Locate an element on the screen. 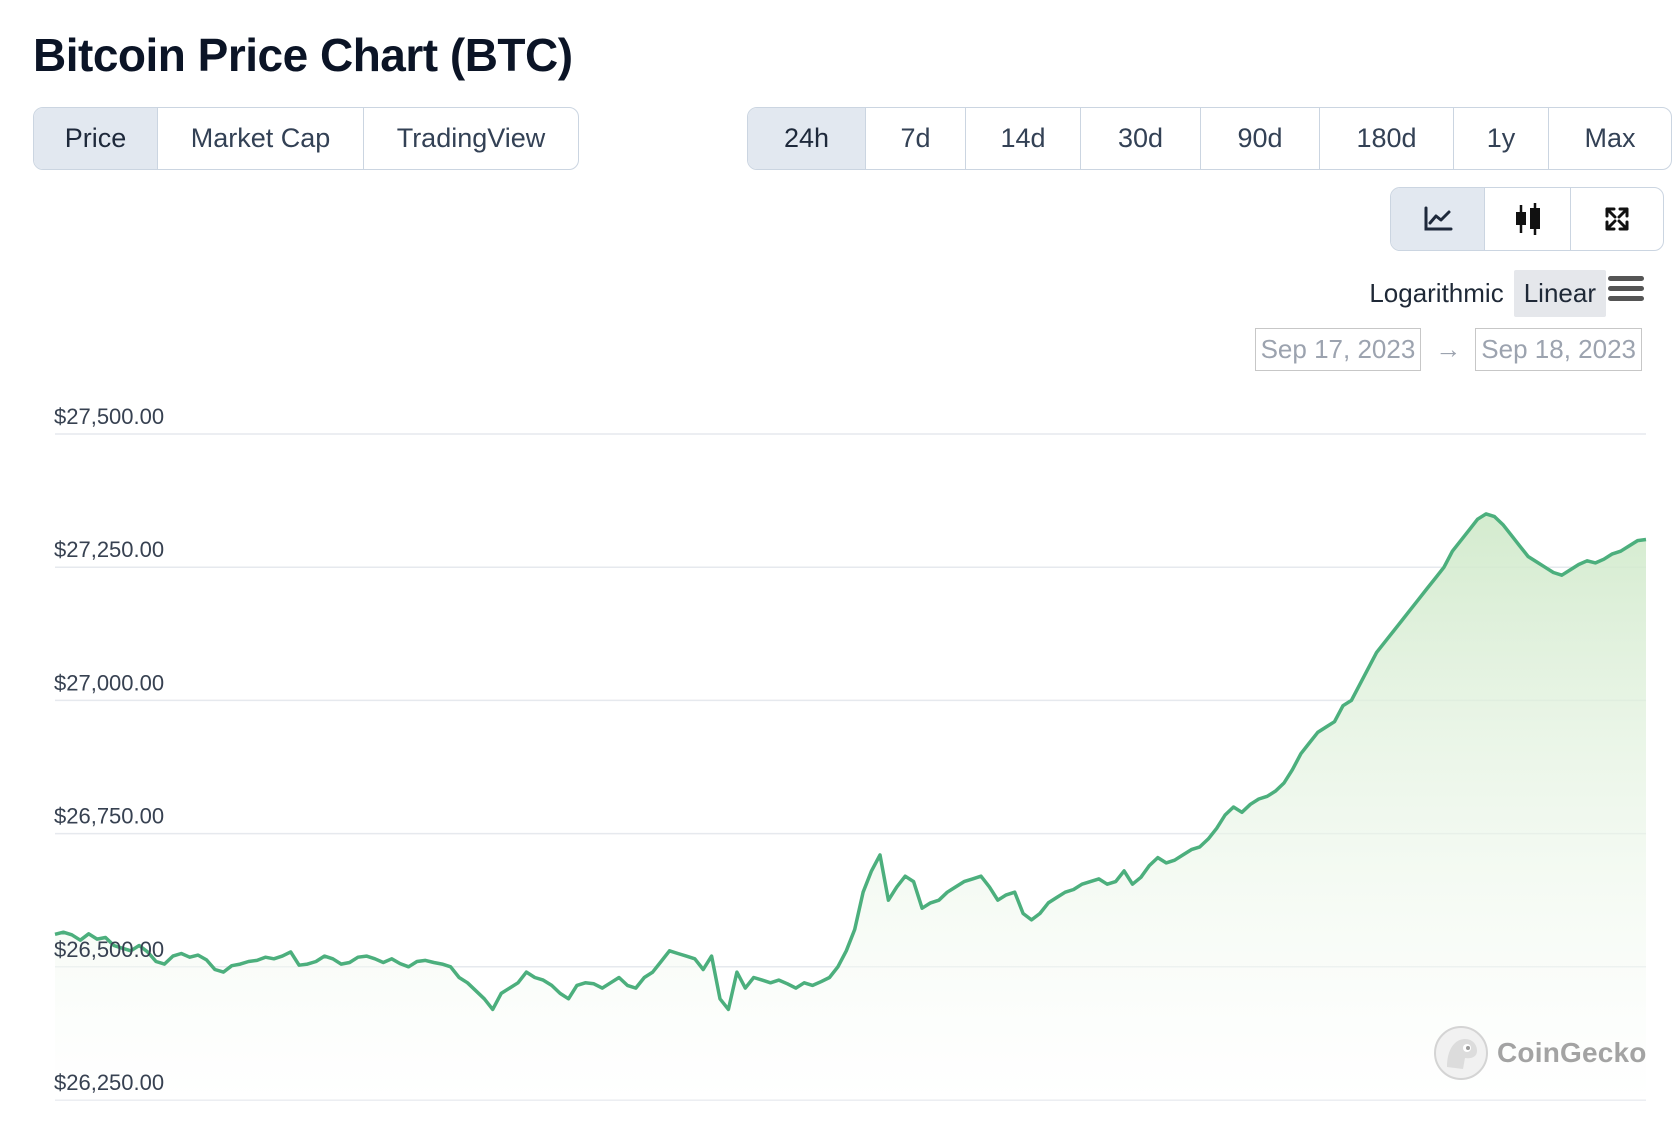  range-14d: 14d is located at coordinates (1023, 138).